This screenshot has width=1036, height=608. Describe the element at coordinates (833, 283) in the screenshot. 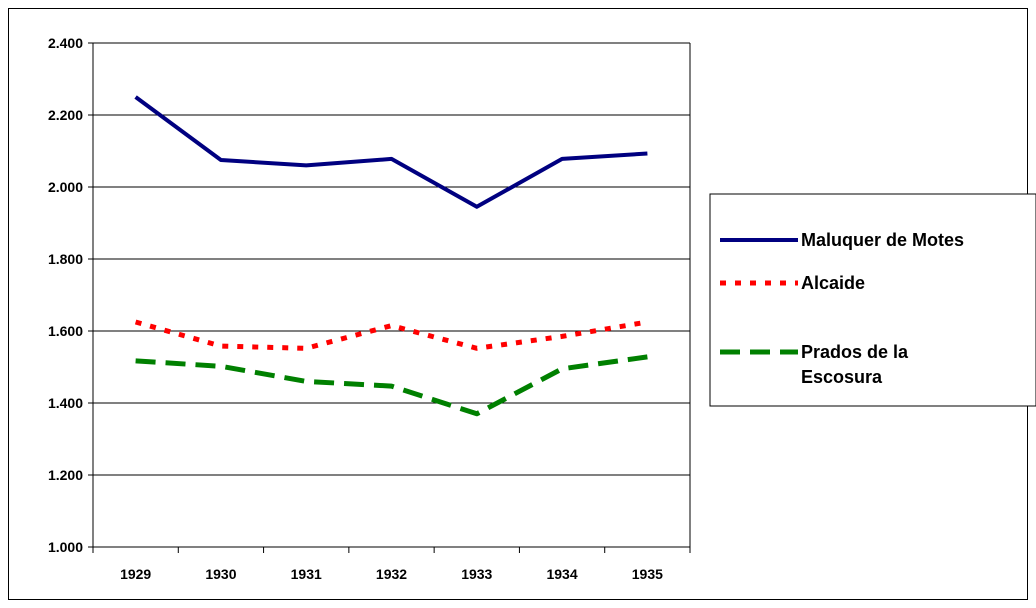

I see `legend-label-2: Alcaide` at that location.